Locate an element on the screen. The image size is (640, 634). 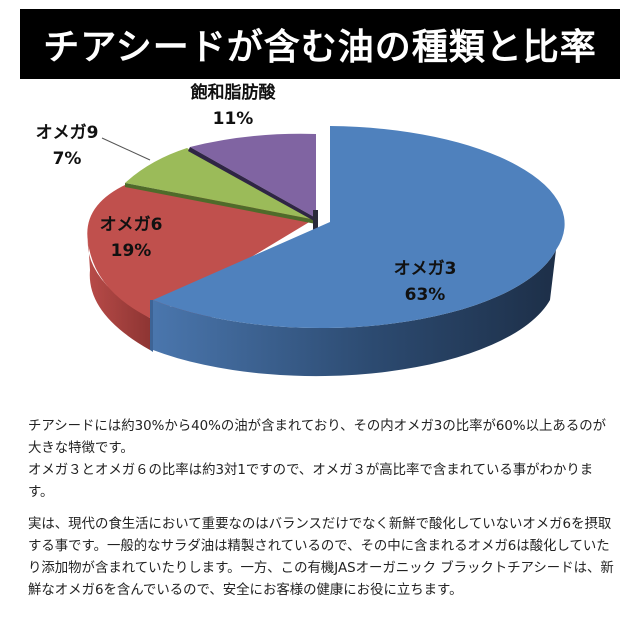
label-omega3-value: 63% is located at coordinates (425, 295).